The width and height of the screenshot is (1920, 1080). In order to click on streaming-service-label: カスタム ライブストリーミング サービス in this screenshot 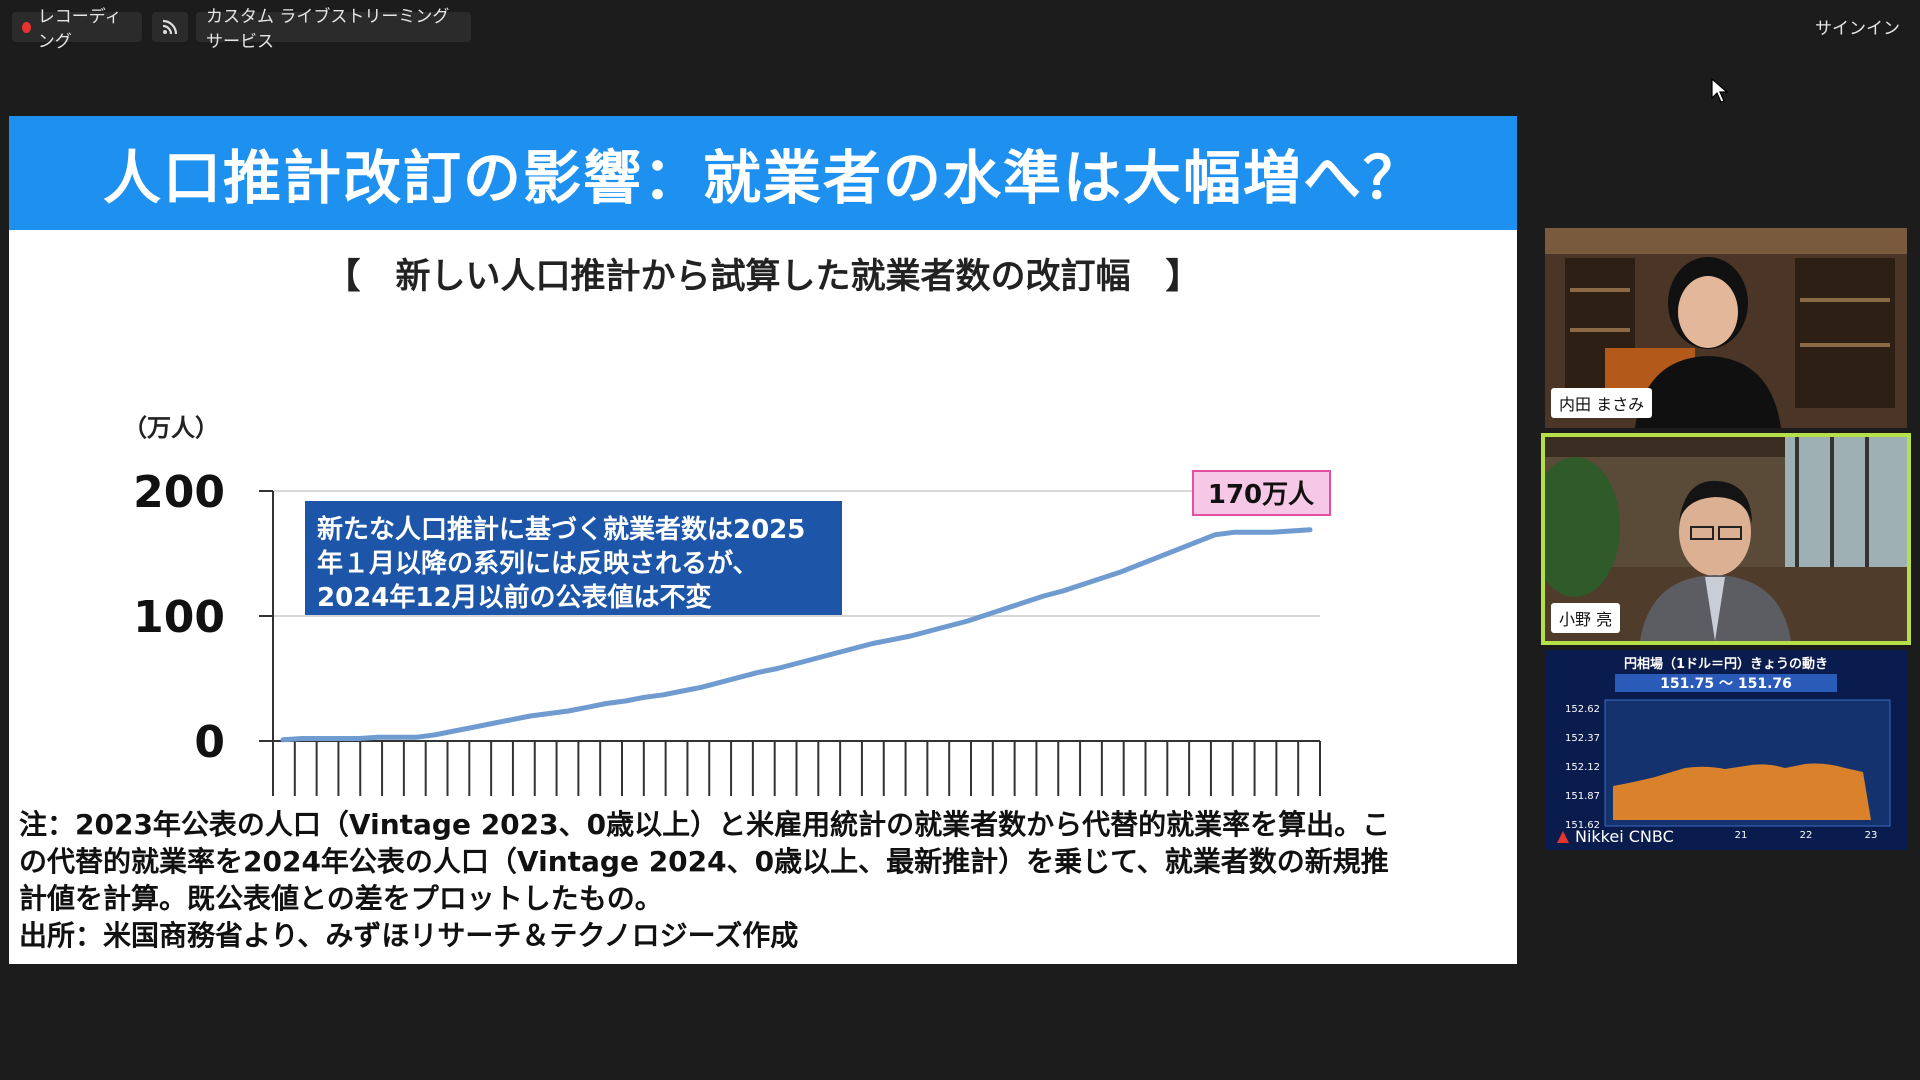, I will do `click(333, 29)`.